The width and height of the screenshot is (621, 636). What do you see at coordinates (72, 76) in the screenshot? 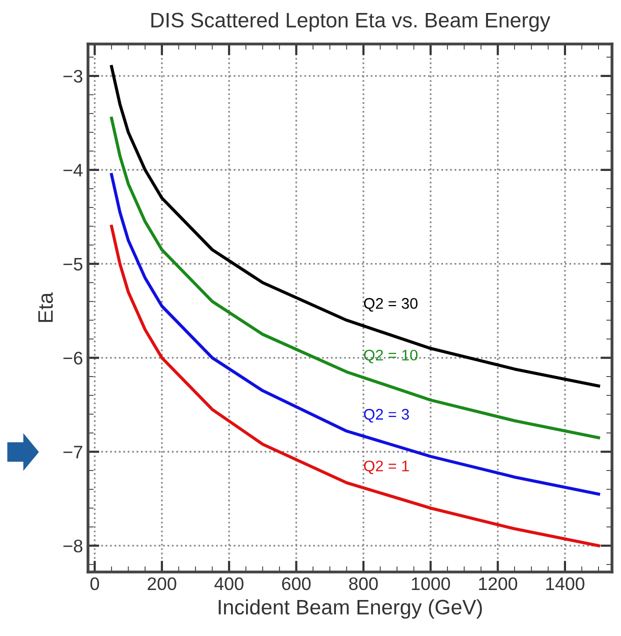
I see `y-tick-label: −3` at bounding box center [72, 76].